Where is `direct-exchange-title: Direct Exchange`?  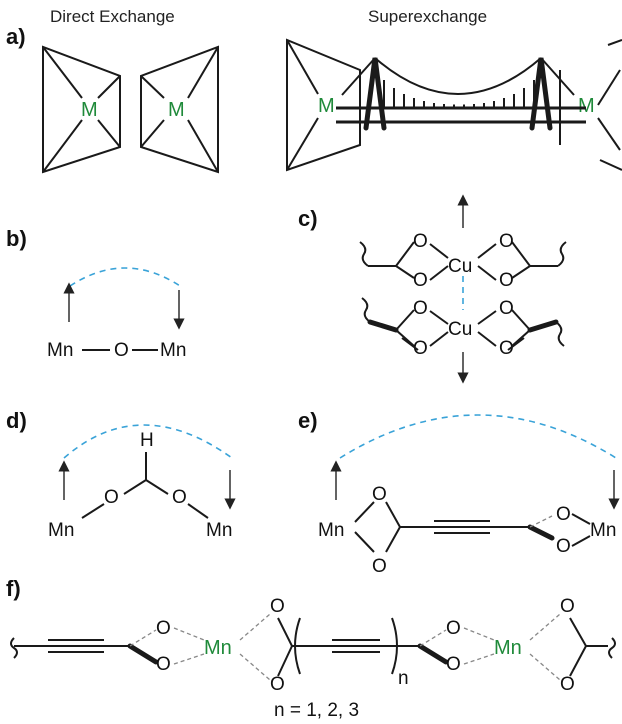 direct-exchange-title: Direct Exchange is located at coordinates (112, 16).